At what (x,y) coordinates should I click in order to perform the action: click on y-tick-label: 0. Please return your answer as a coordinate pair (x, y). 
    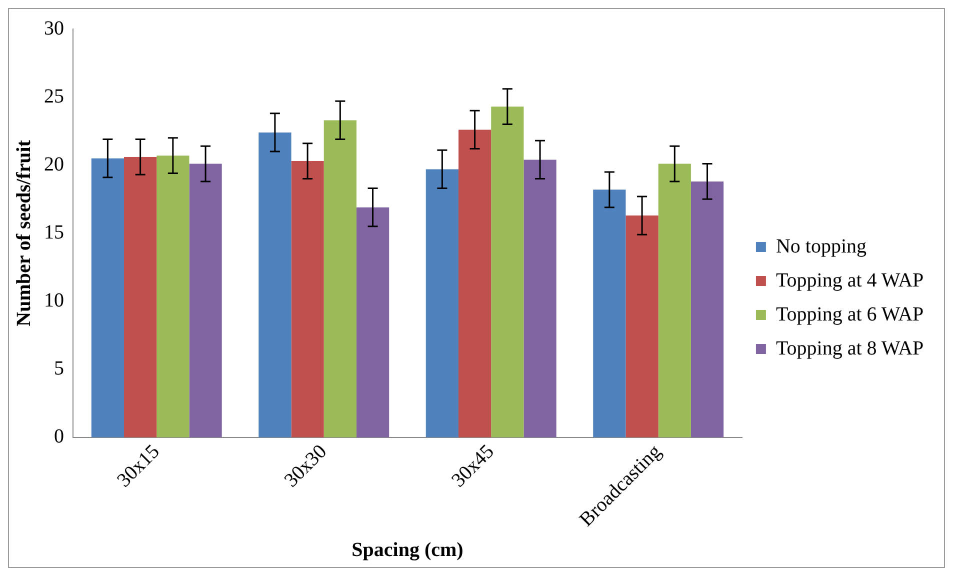
    Looking at the image, I should click on (59, 437).